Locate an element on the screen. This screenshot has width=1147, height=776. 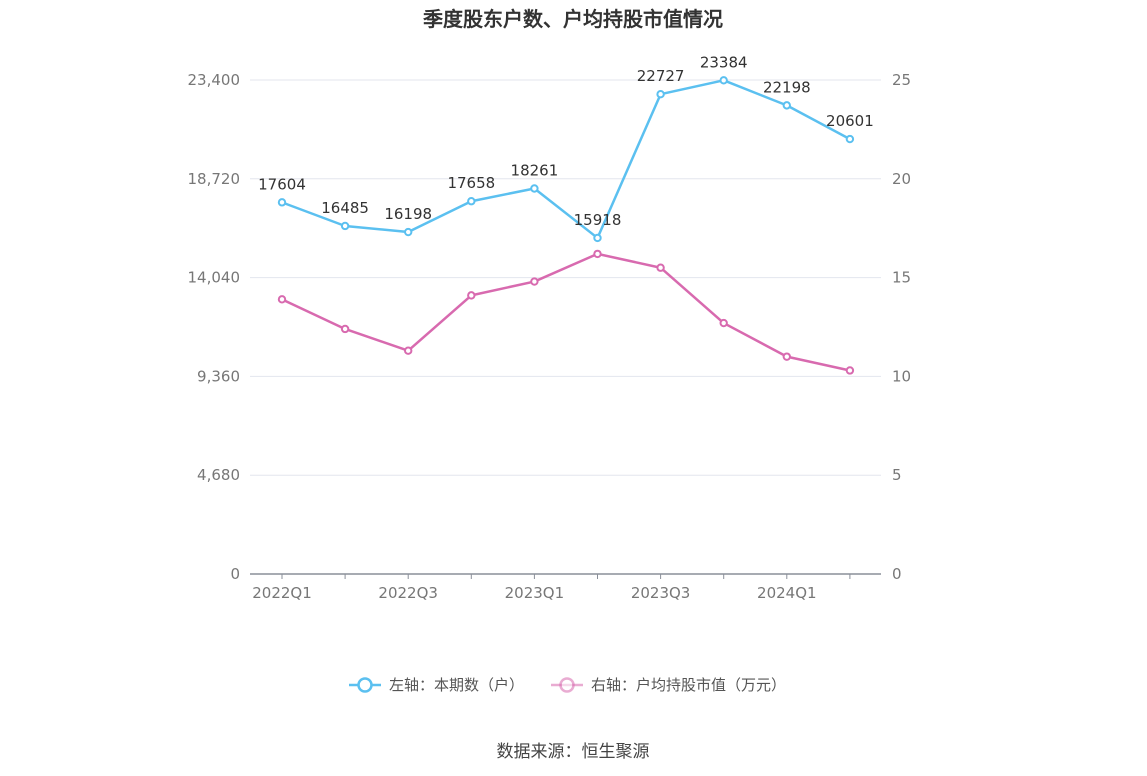
left-axis-tick-label: 9,360 is located at coordinates (218, 376).